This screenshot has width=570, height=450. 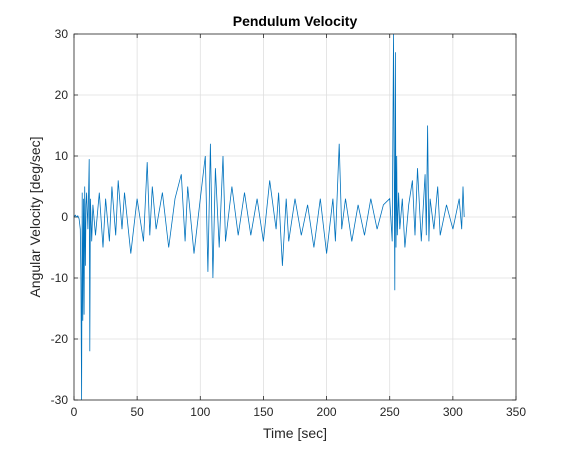 I want to click on y-tick-label: 20, so click(x=62, y=95).